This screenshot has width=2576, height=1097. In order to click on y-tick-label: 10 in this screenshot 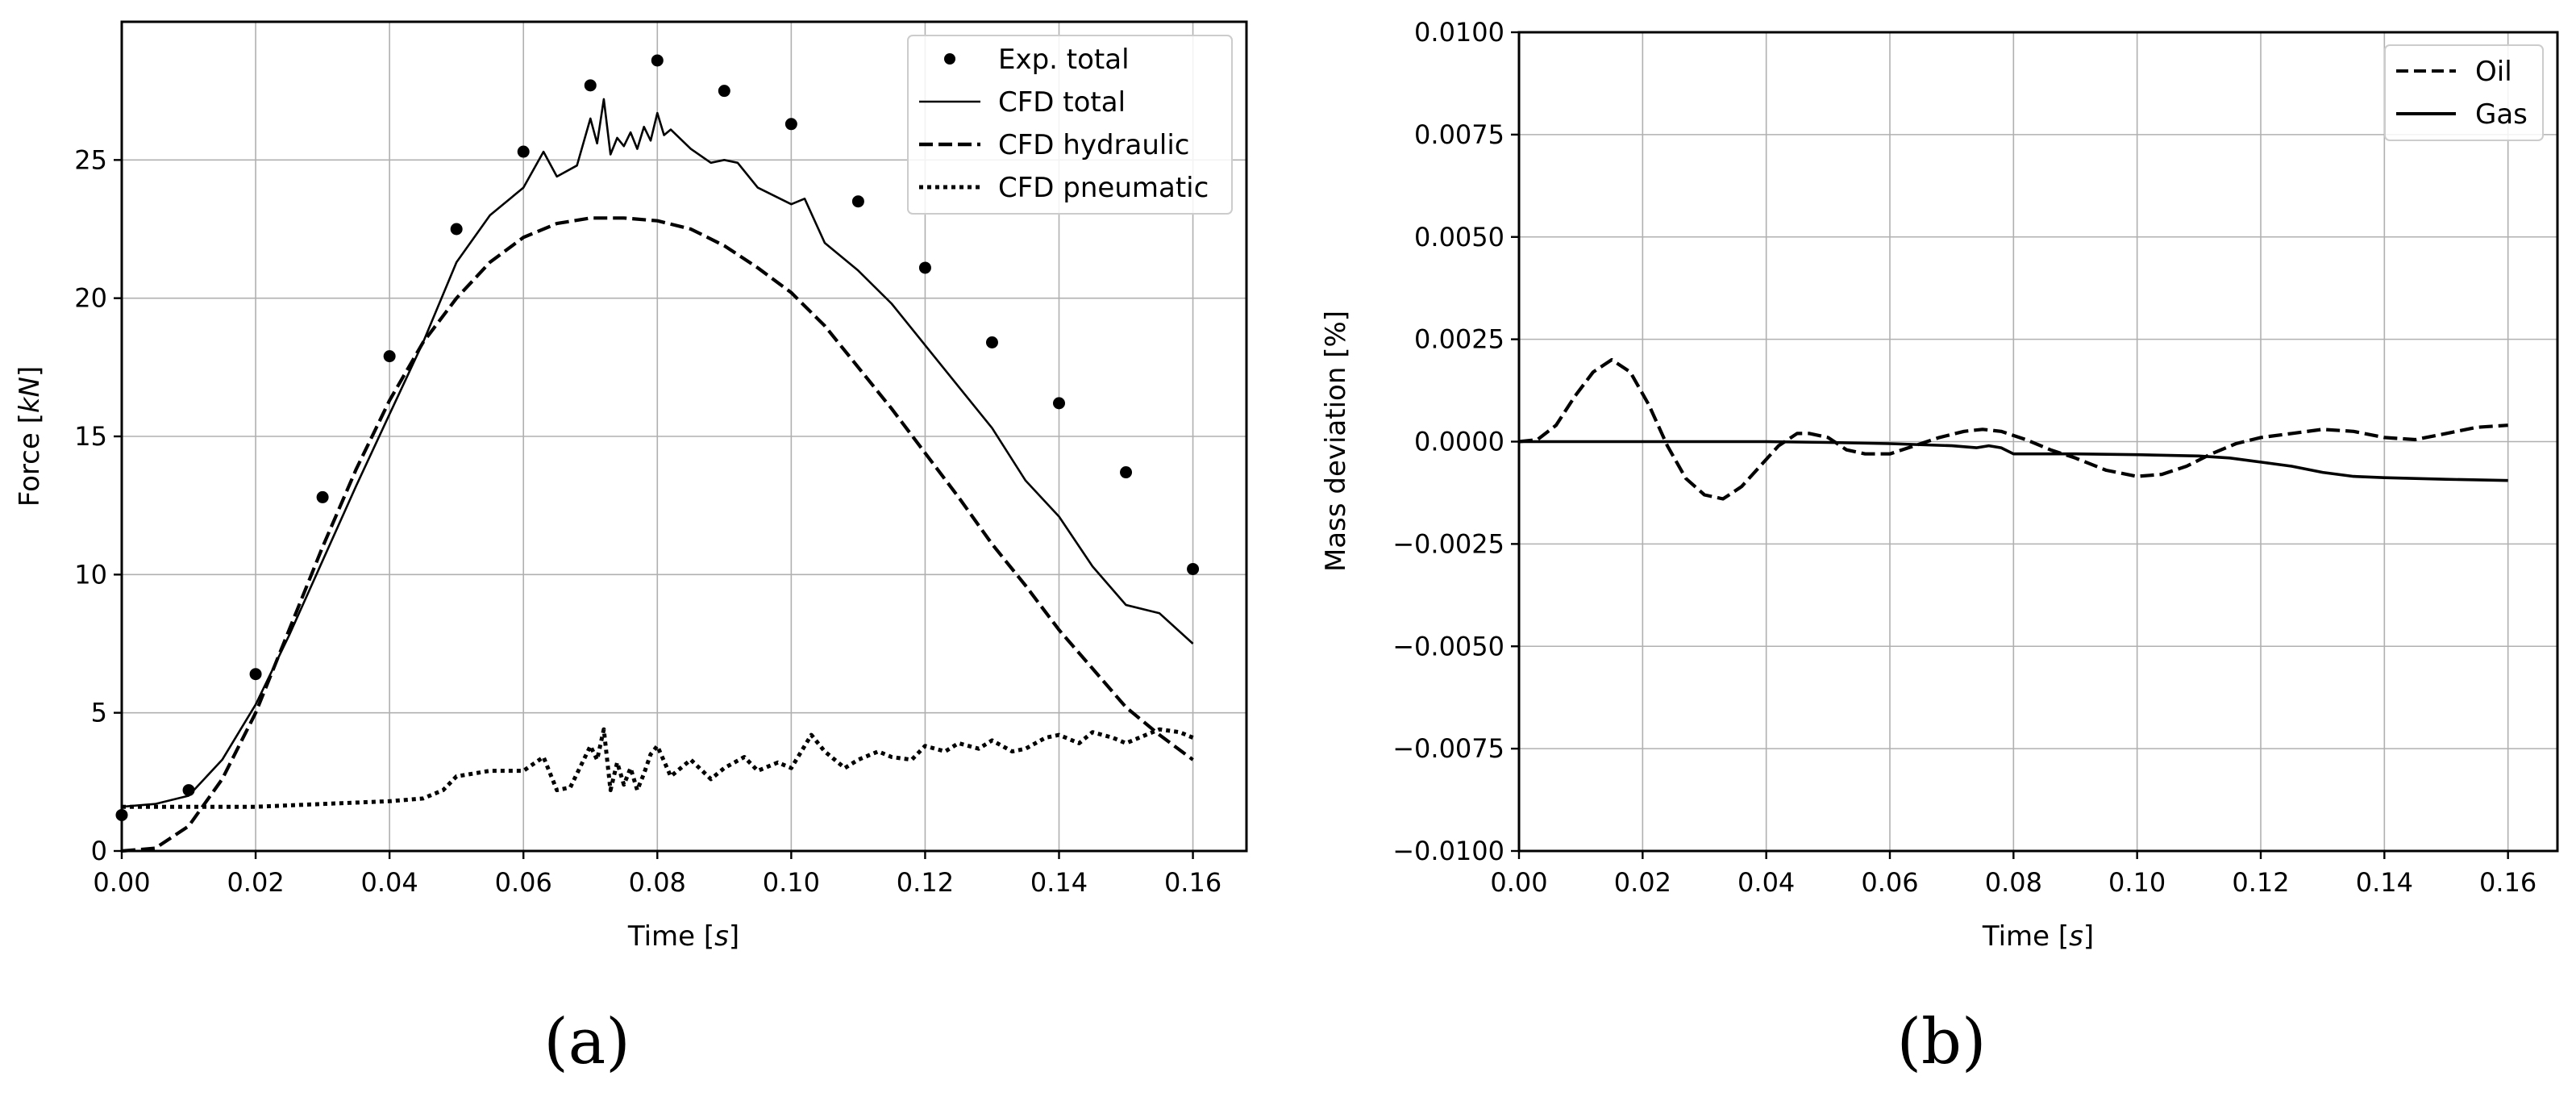, I will do `click(90, 574)`.